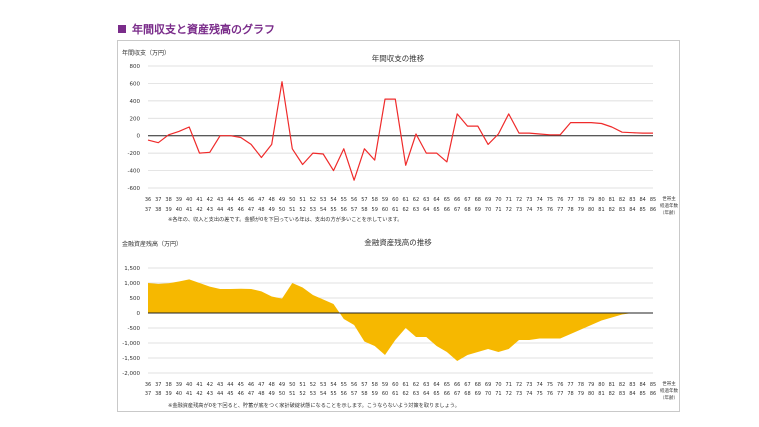 This screenshot has height=427, width=759. I want to click on x-tick-label: 46, so click(251, 385).